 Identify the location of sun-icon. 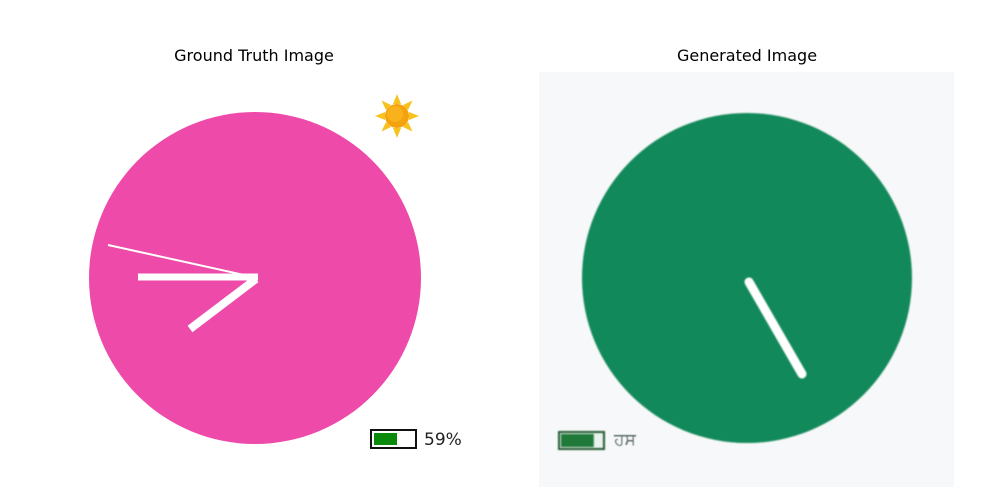
(397, 116).